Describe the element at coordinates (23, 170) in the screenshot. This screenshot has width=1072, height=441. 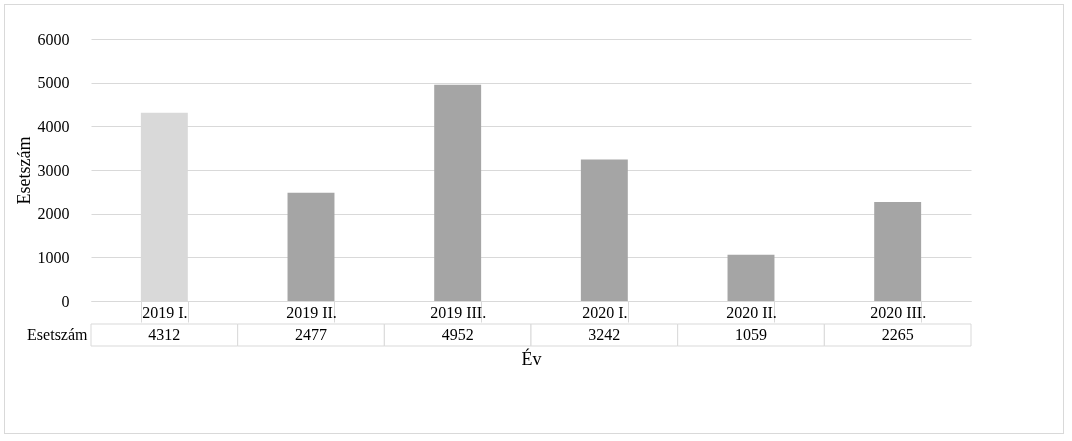
I see `y-axis-title: Esetszám` at that location.